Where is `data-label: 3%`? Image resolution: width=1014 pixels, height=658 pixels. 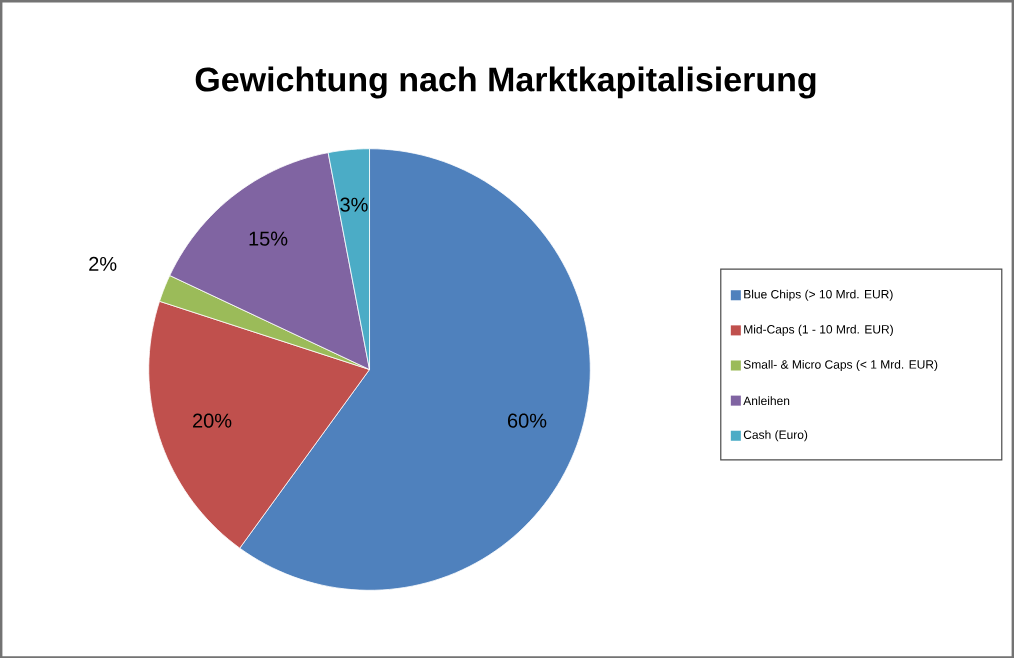
data-label: 3% is located at coordinates (354, 204).